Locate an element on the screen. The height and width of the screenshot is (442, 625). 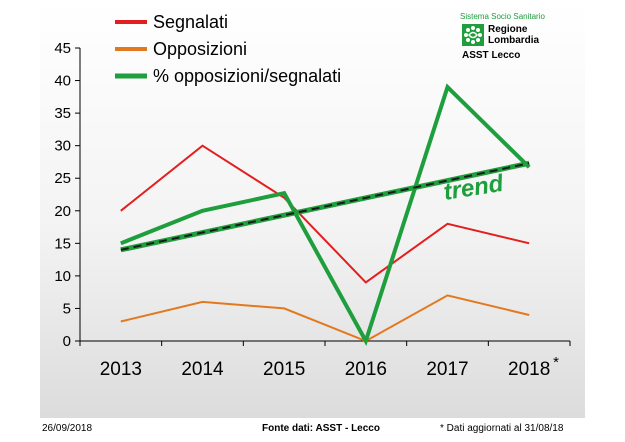
trend-line-dashes is located at coordinates (325, 206).